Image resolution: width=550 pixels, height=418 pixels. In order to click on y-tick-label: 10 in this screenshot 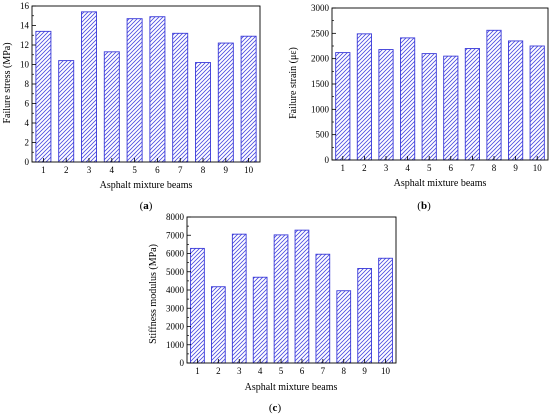, I will do `click(25, 65)`.